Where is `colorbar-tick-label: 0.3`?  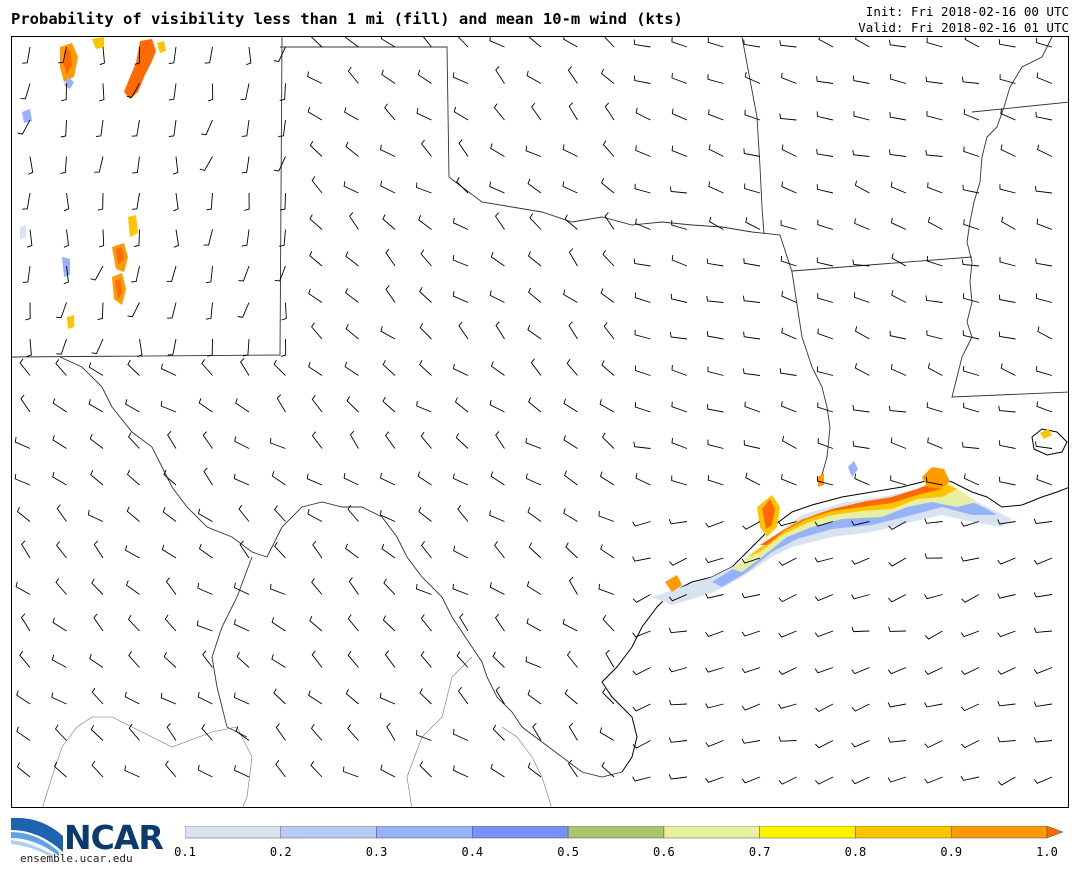
colorbar-tick-label: 0.3 is located at coordinates (376, 852).